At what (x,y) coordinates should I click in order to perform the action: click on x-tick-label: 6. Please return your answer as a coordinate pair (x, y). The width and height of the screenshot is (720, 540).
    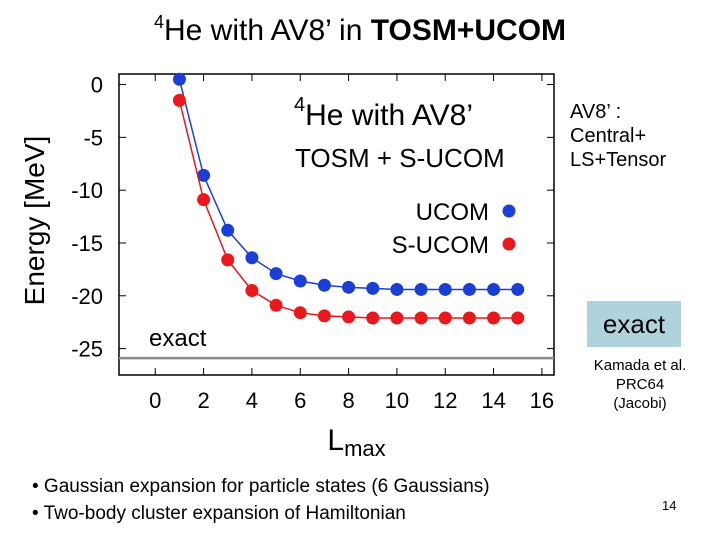
    Looking at the image, I should click on (300, 400).